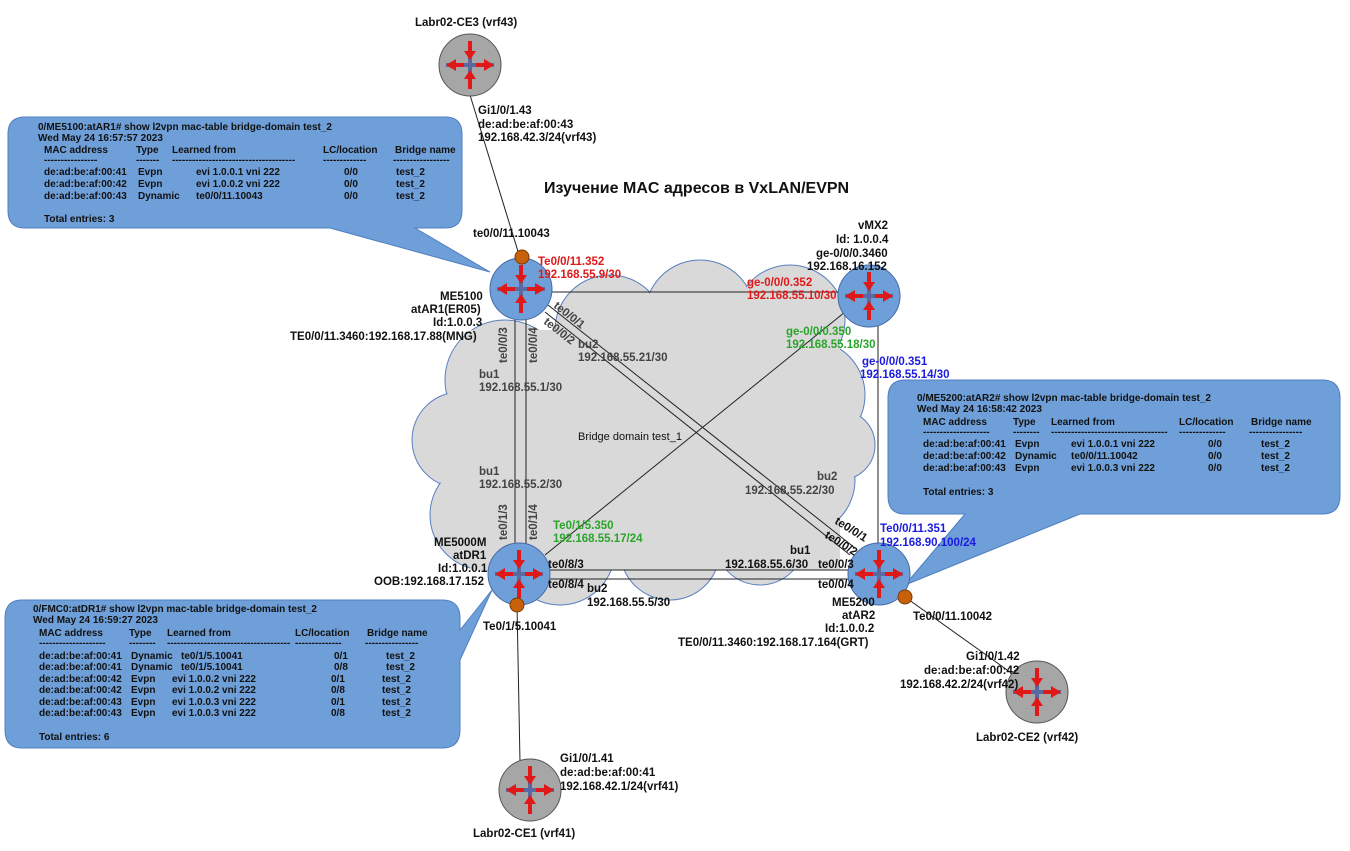 Image resolution: width=1350 pixels, height=851 pixels. What do you see at coordinates (495, 176) in the screenshot?
I see `link-ce3-ar1` at bounding box center [495, 176].